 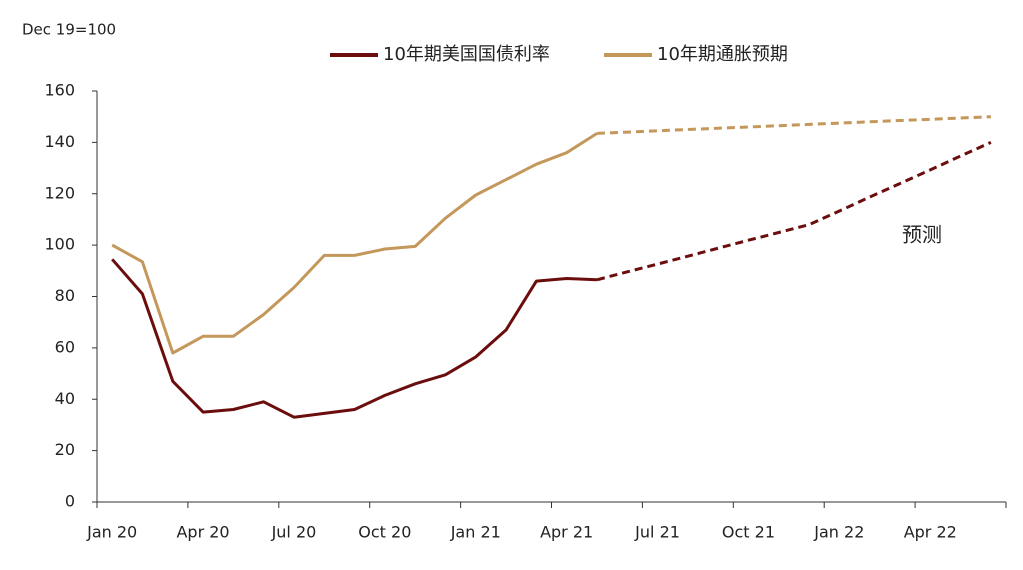 What do you see at coordinates (466, 54) in the screenshot?
I see `legend-label: 10年期美国国债利率` at bounding box center [466, 54].